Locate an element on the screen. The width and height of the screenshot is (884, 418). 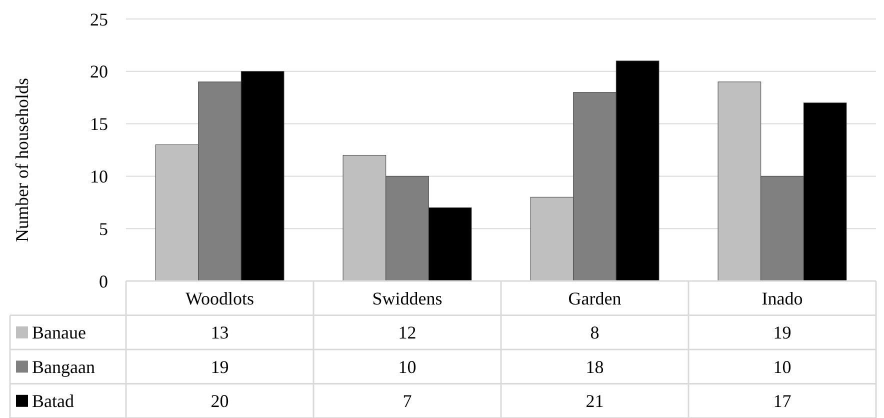
x-tick-label: Woodlots is located at coordinates (219, 298).